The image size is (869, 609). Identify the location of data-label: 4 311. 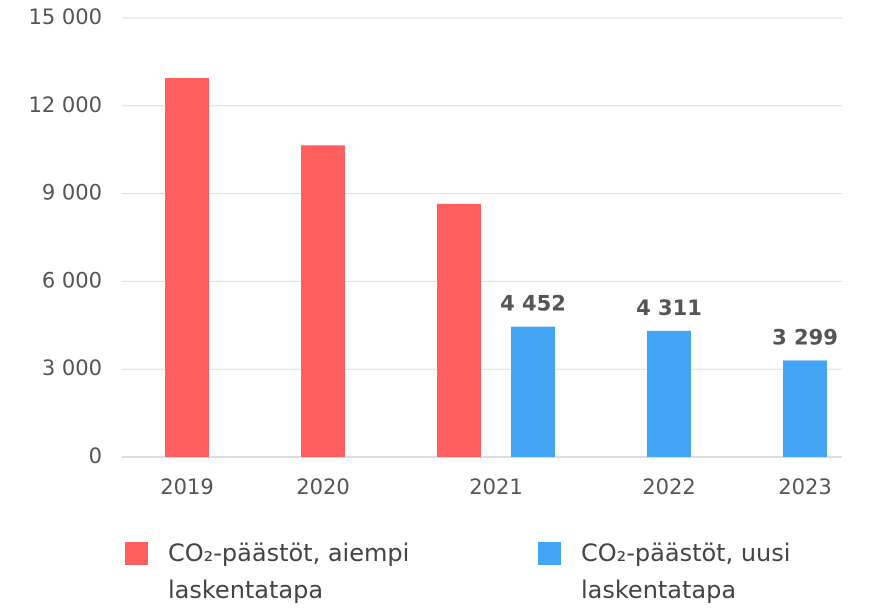
(669, 308).